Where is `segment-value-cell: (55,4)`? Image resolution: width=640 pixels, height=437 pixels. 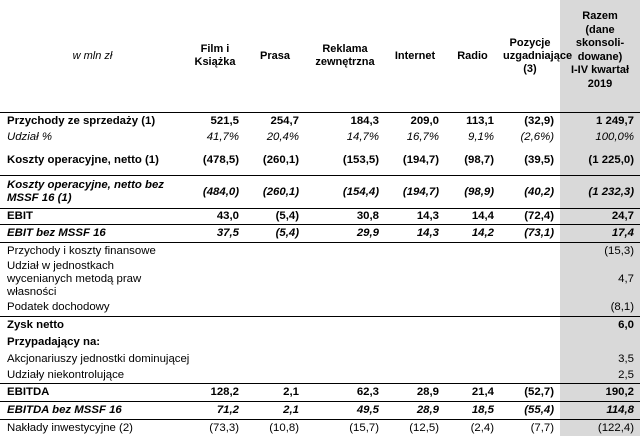
segment-value-cell: (55,4) is located at coordinates (530, 411).